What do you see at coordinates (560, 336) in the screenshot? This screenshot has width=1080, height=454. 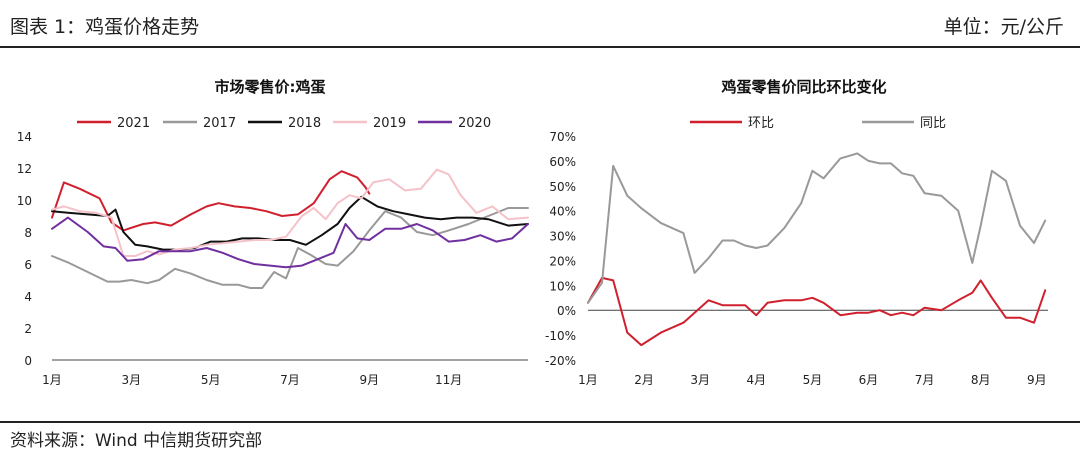 I see `y-tick-label-1: -10%` at bounding box center [560, 336].